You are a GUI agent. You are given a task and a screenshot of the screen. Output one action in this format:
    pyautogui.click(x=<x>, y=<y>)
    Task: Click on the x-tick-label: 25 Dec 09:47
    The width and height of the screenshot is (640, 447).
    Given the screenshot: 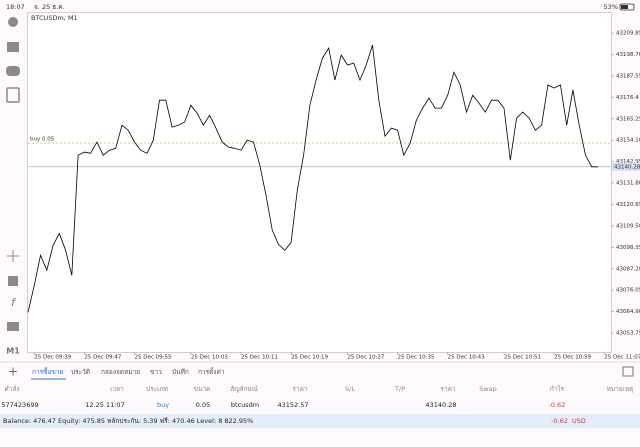 What is the action you would take?
    pyautogui.click(x=102, y=358)
    